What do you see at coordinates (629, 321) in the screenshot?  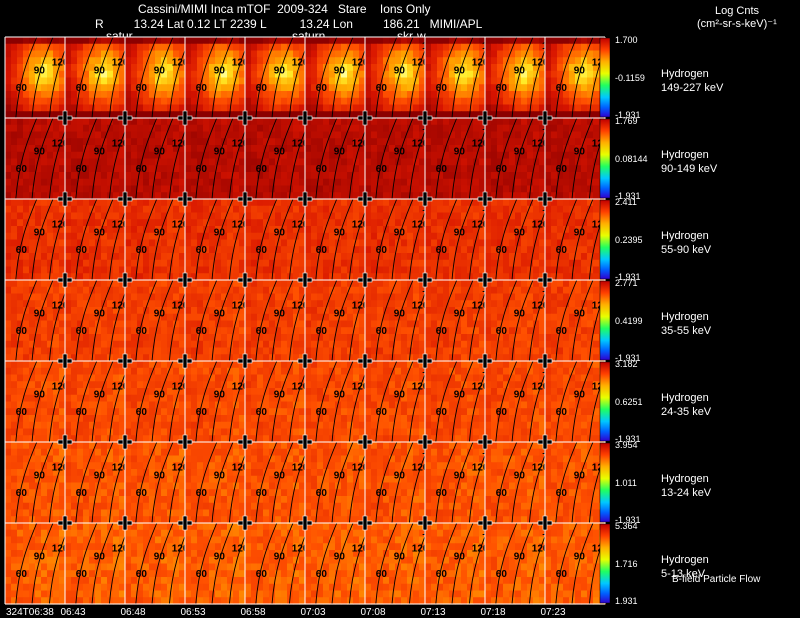 I see `colorbar-mid-label: 0.4199` at bounding box center [629, 321].